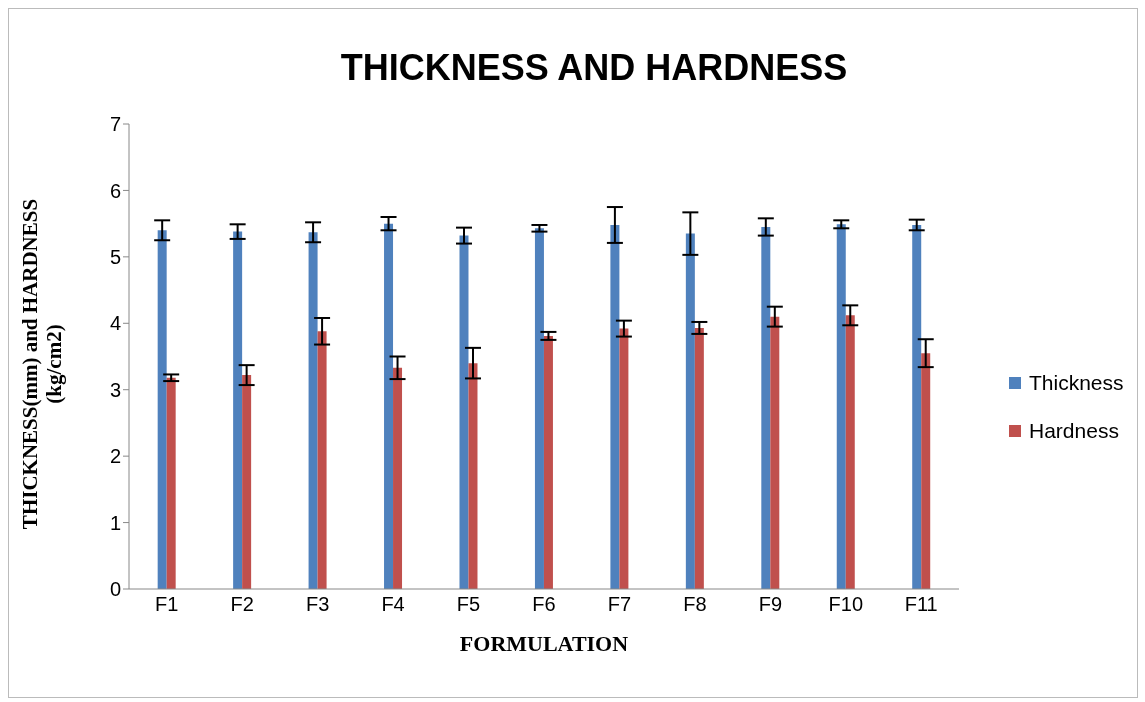 This screenshot has height=702, width=1145. I want to click on y-tick-label: 7, so click(115, 124).